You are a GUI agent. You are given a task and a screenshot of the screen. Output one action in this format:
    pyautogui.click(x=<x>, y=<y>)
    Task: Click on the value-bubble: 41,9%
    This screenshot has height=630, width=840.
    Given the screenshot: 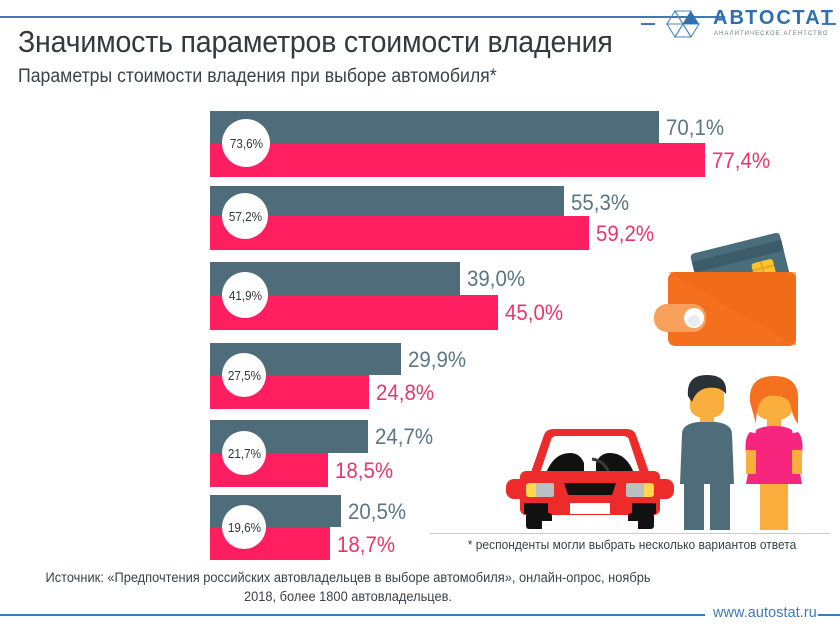 What is the action you would take?
    pyautogui.click(x=245, y=295)
    